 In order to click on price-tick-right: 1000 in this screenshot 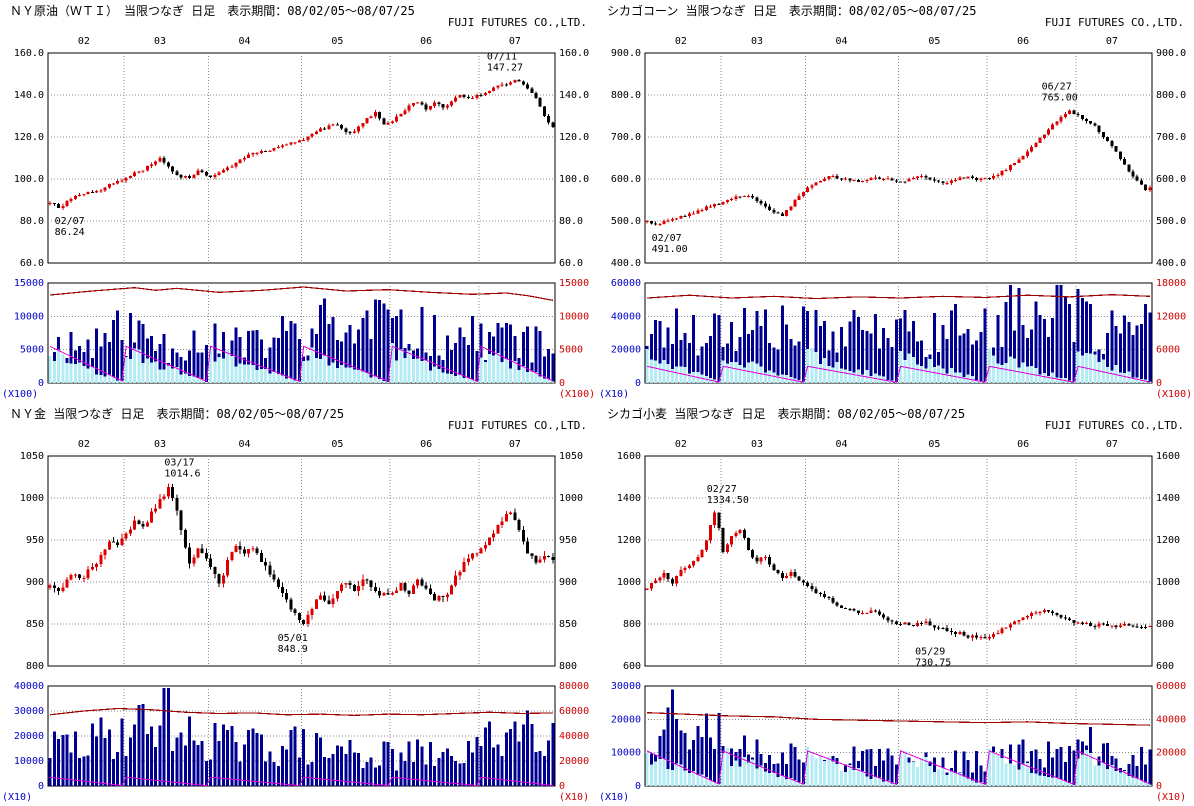, I will do `click(1168, 582)`.